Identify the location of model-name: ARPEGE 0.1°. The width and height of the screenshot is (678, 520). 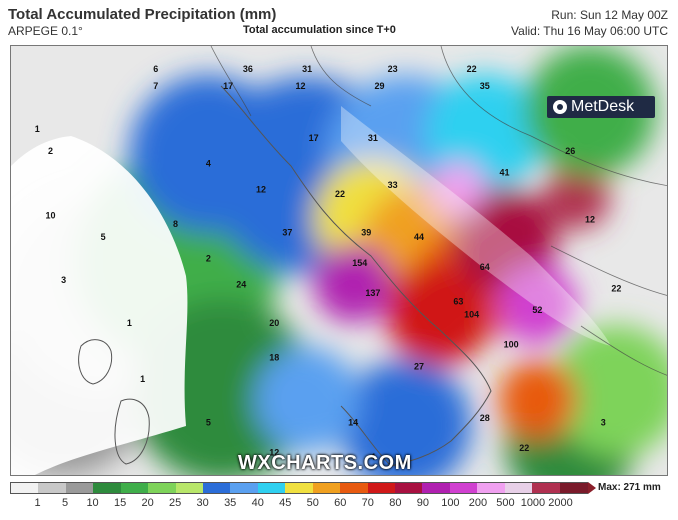
(45, 31).